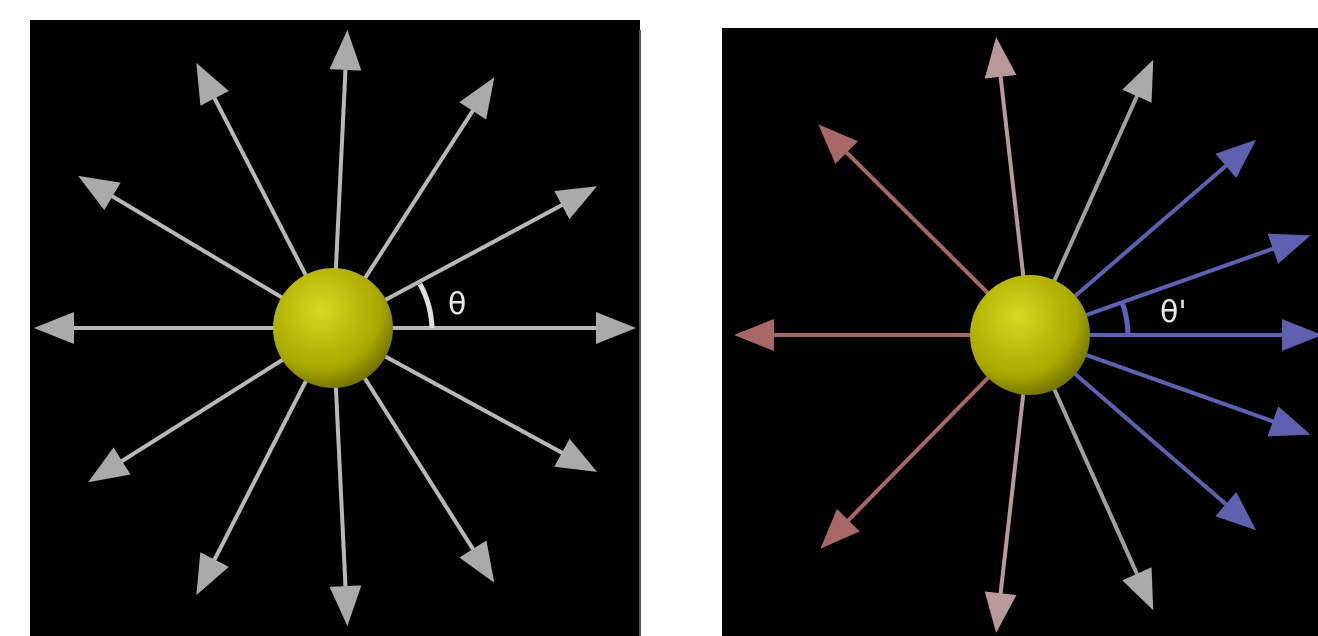  I want to click on angle-label: θ', so click(1173, 312).